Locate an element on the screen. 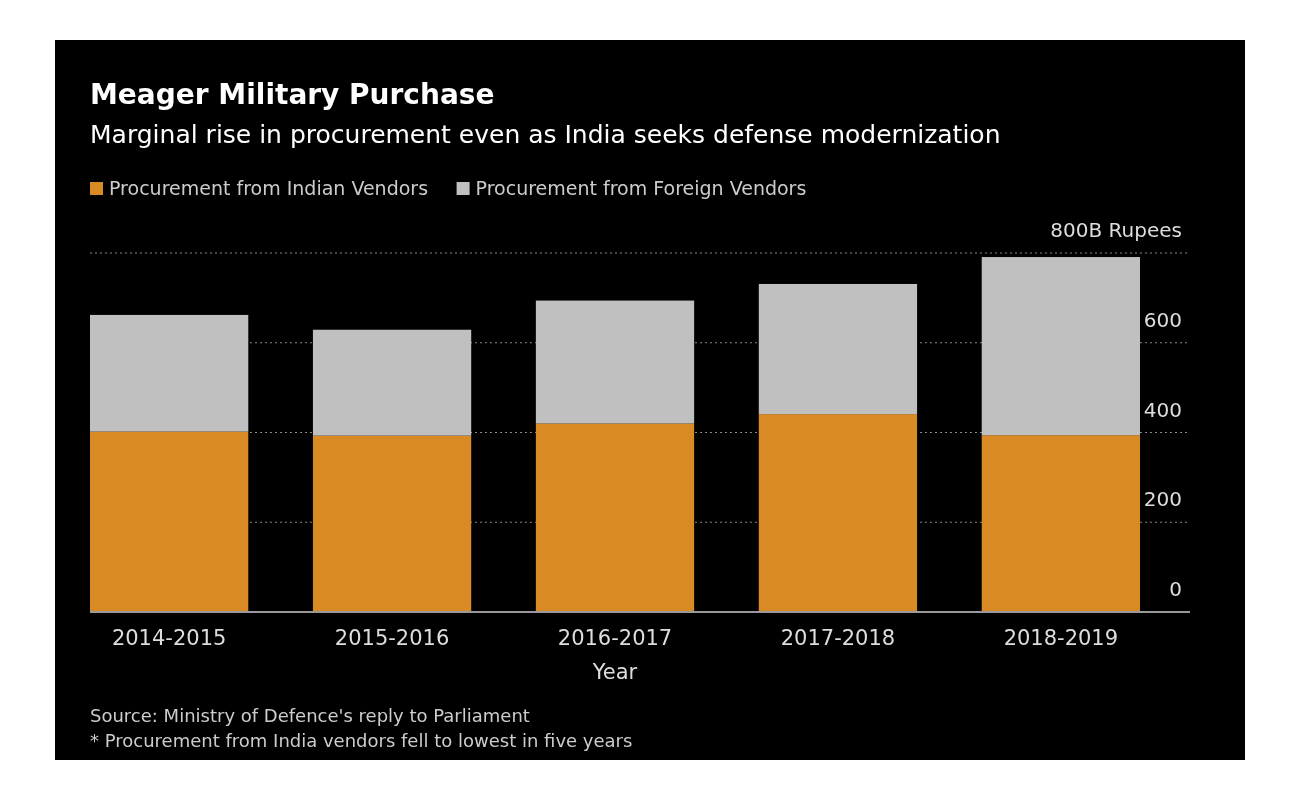 Image resolution: width=1289 pixels, height=795 pixels. chart-title: Meager Military Purchase is located at coordinates (292, 94).